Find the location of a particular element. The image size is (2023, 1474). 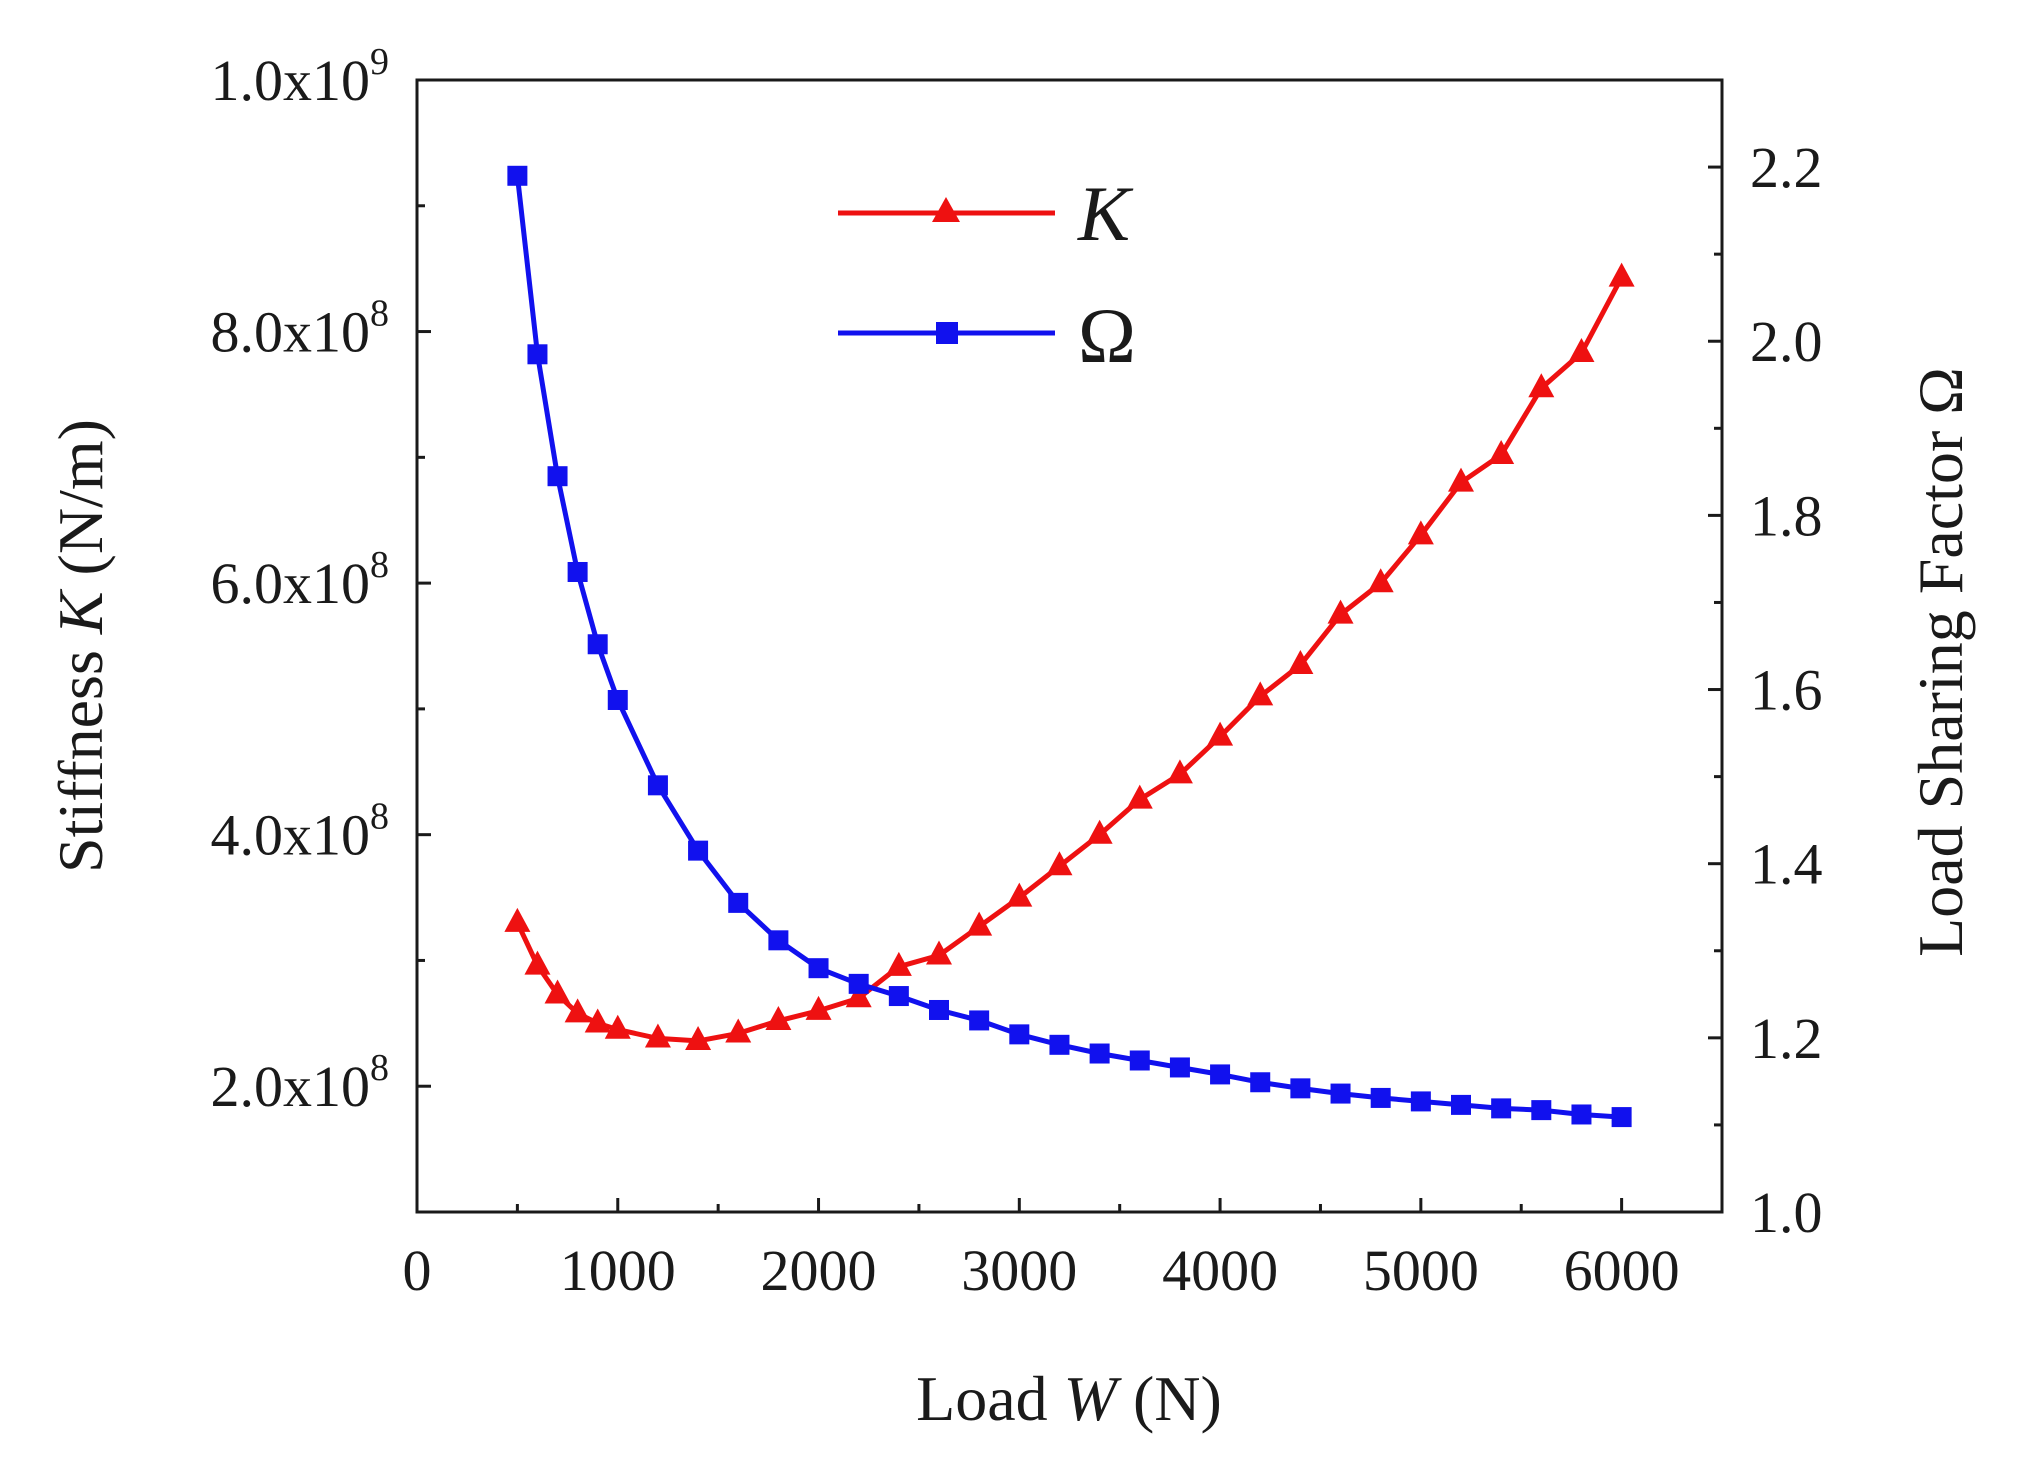

y-left-axis-title: Stiffness K (N/m) is located at coordinates (80, 646).